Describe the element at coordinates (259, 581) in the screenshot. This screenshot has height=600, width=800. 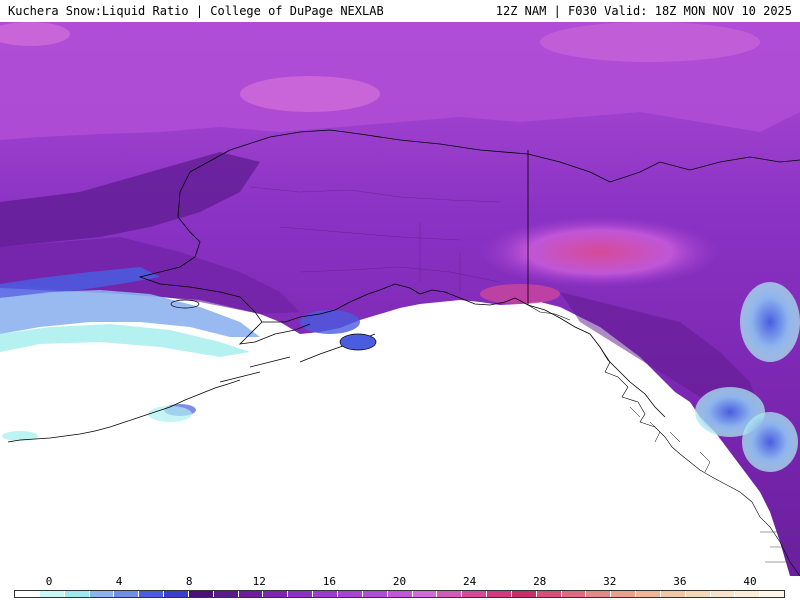
I see `colorbar-tick-label: 12` at that location.